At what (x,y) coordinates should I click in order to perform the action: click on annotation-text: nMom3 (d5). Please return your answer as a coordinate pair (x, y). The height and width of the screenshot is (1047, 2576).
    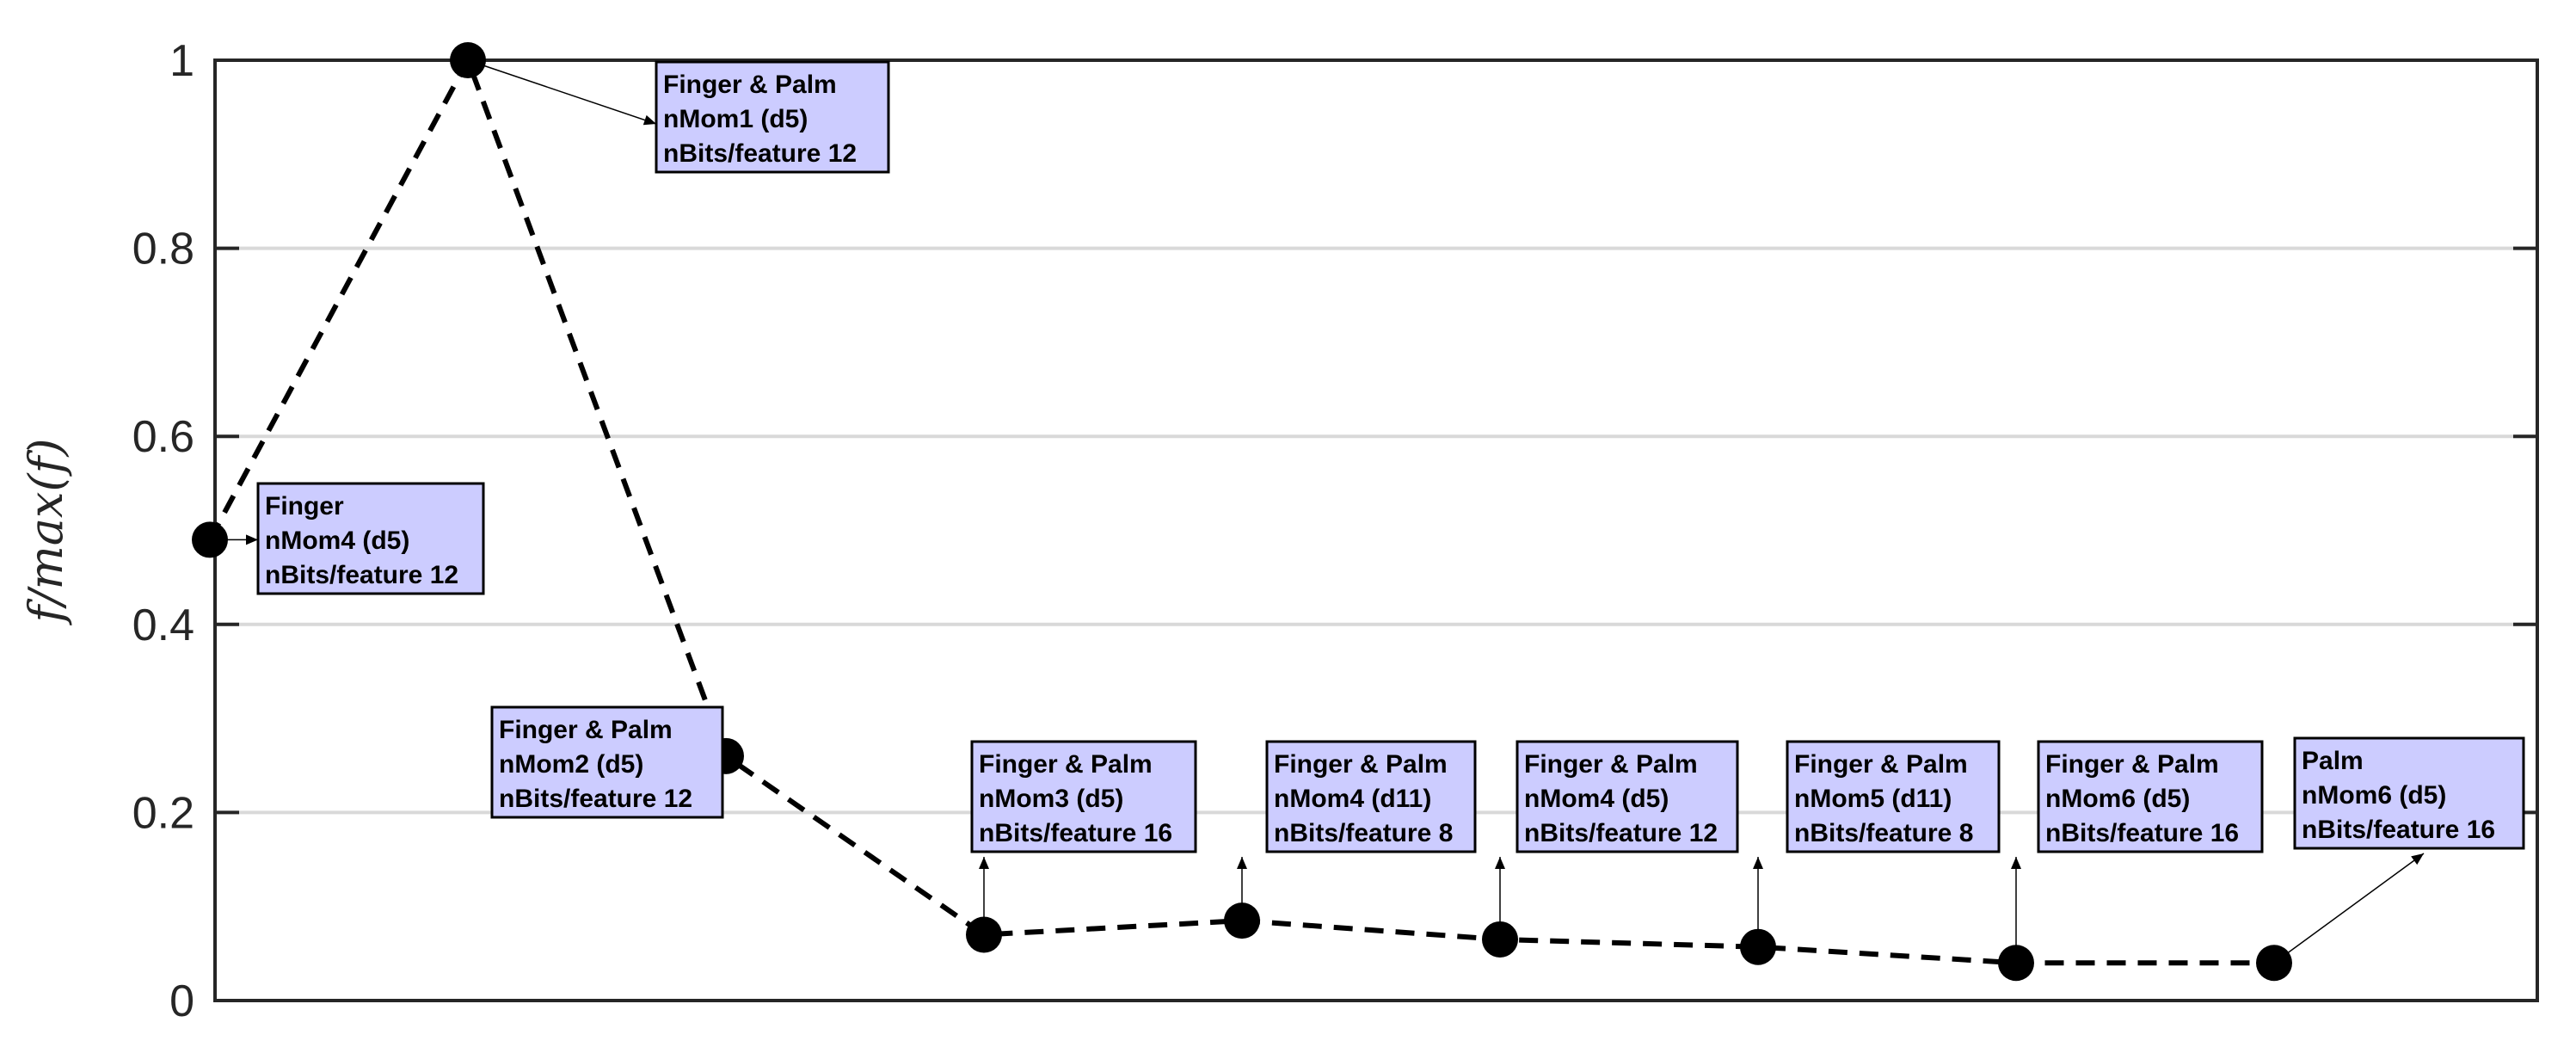
    Looking at the image, I should click on (1051, 799).